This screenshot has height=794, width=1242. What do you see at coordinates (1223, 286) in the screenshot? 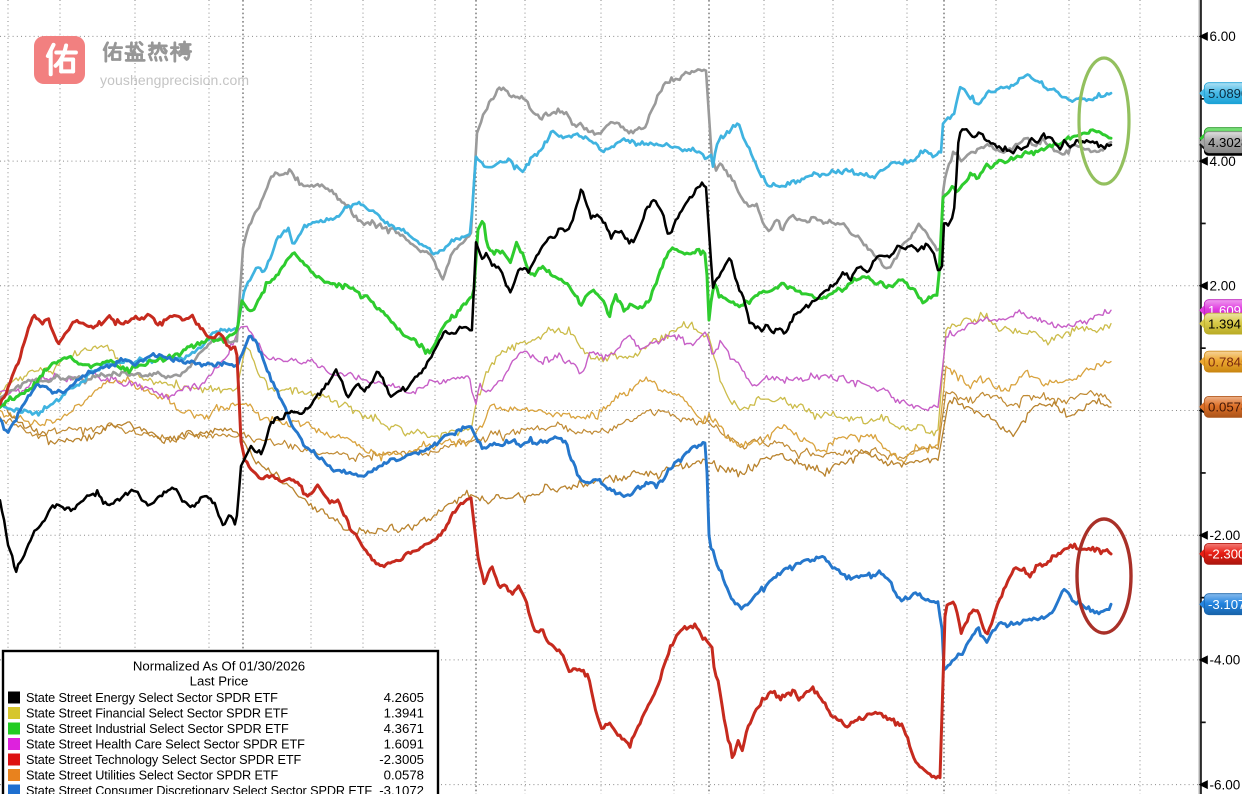
I see `svg-text: 2.00` at bounding box center [1223, 286].